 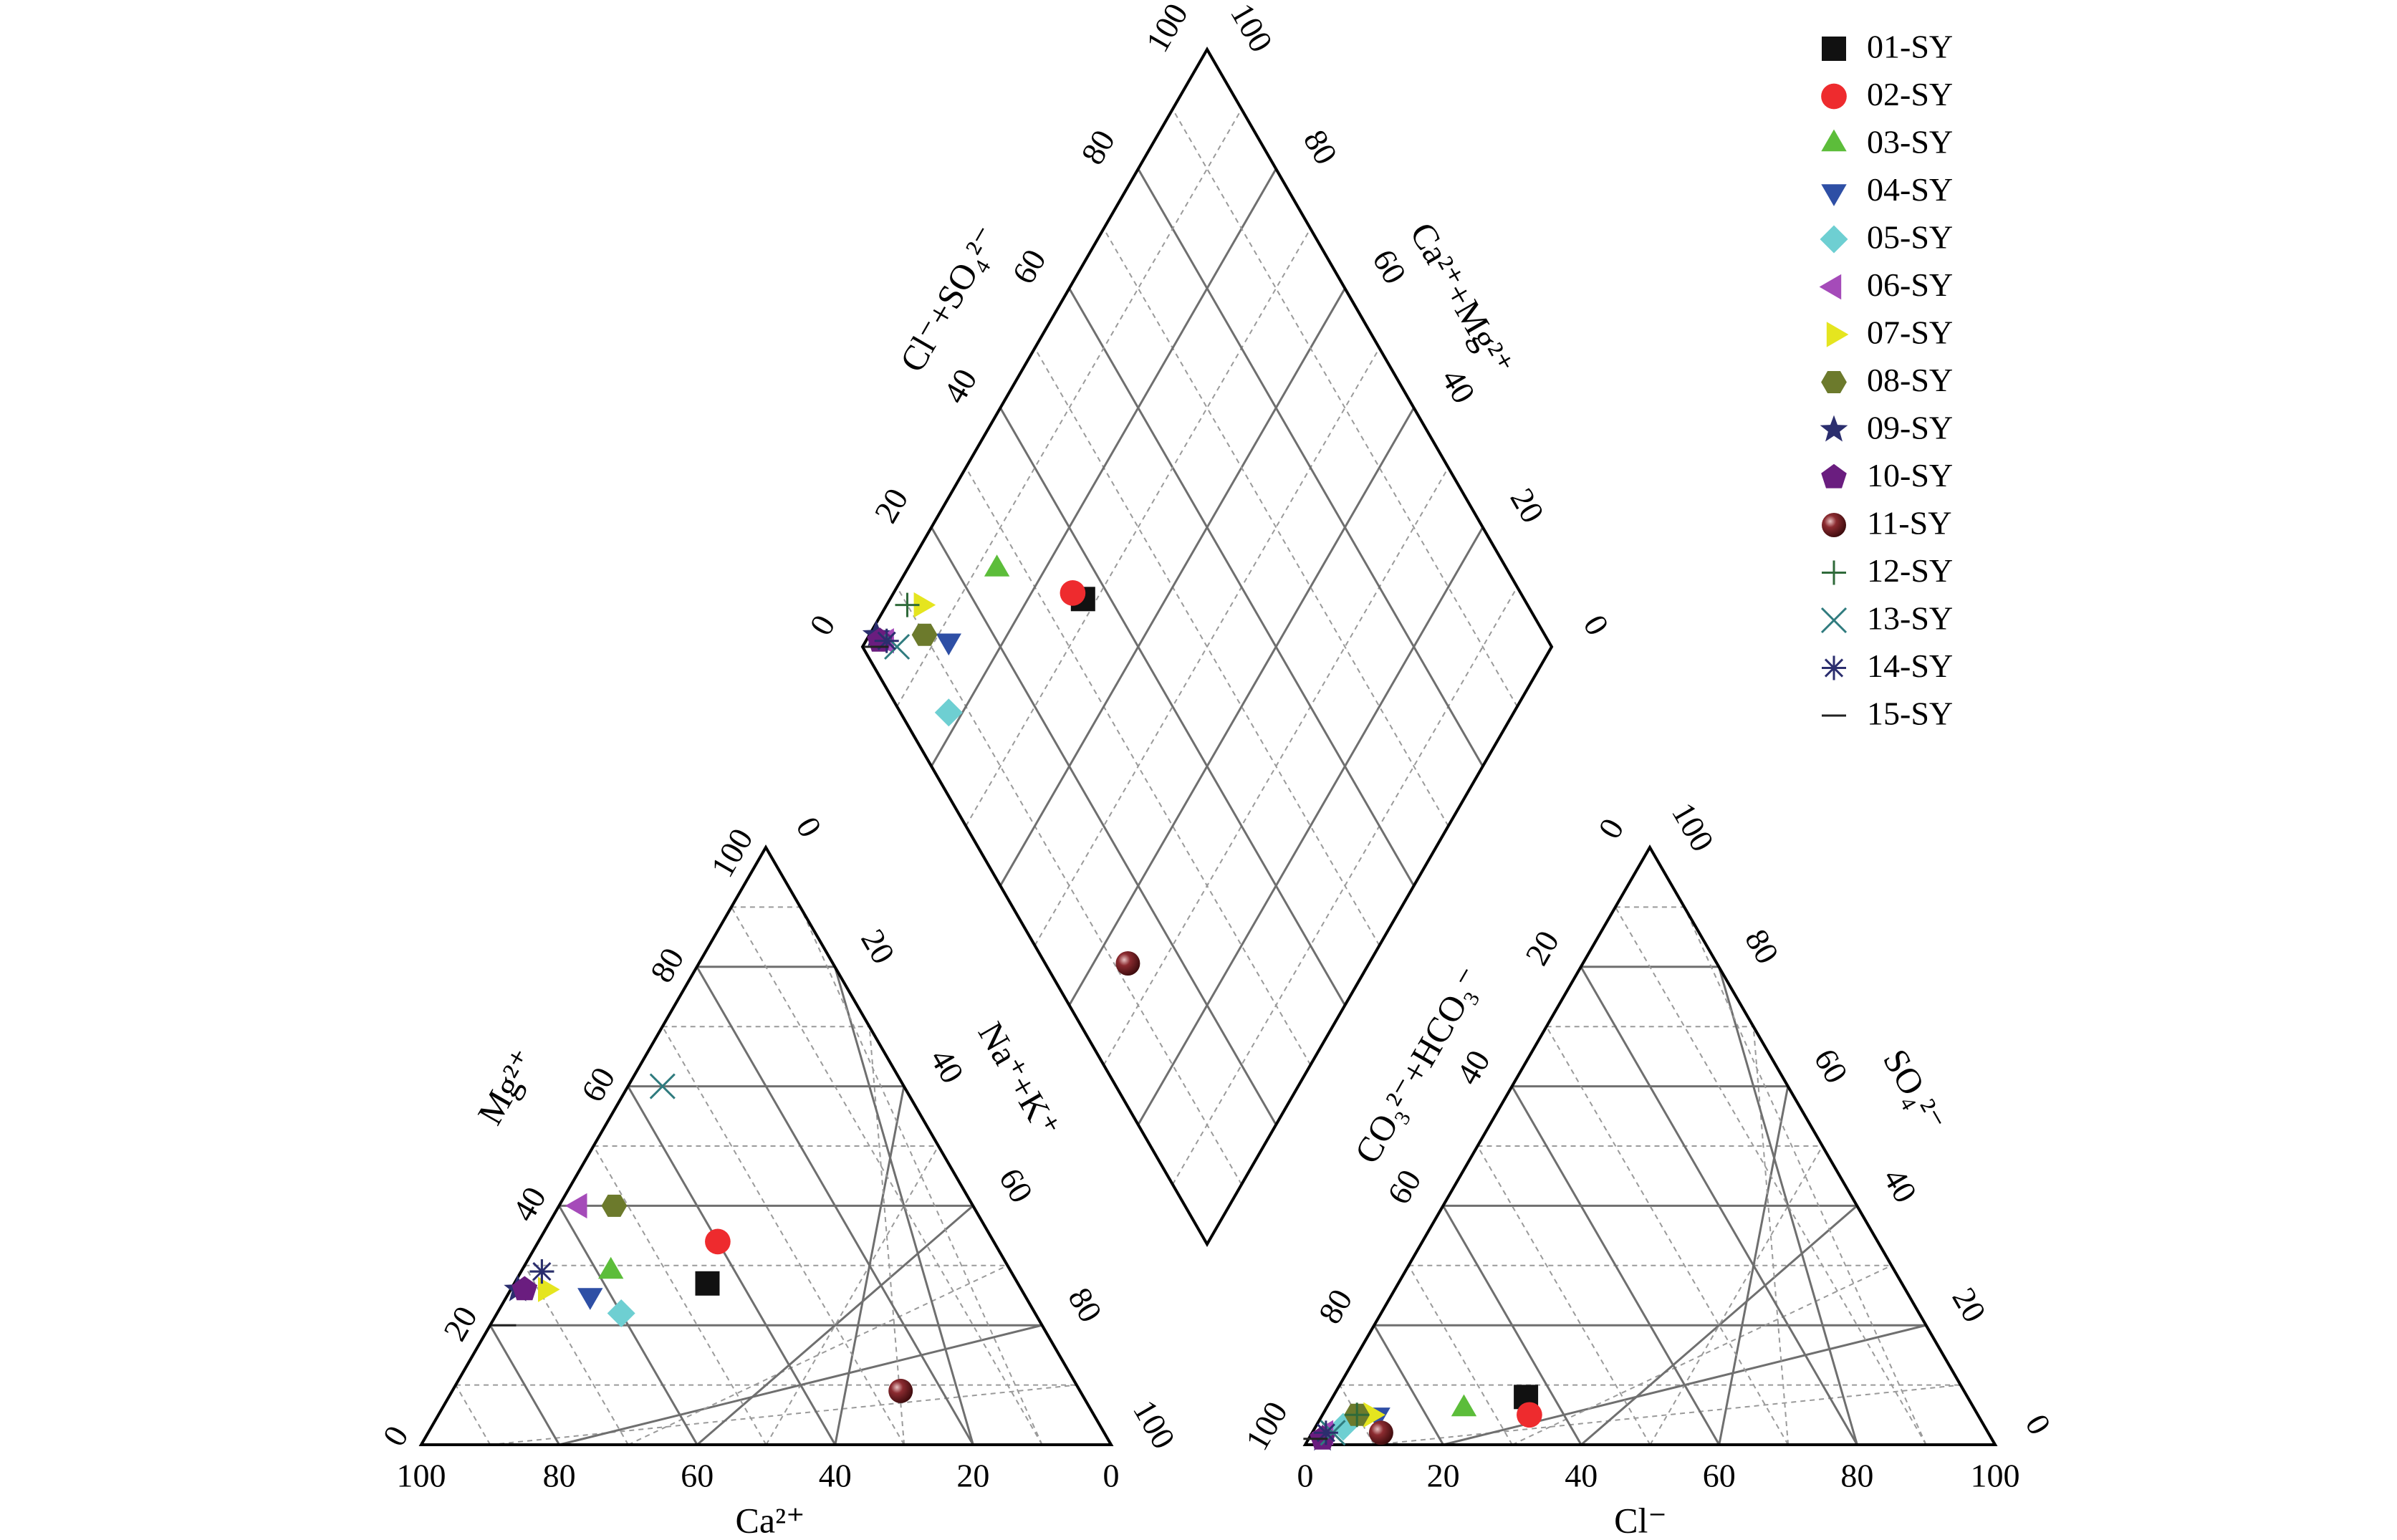 I want to click on na-k-tick-label: 0, so click(x=809, y=827).